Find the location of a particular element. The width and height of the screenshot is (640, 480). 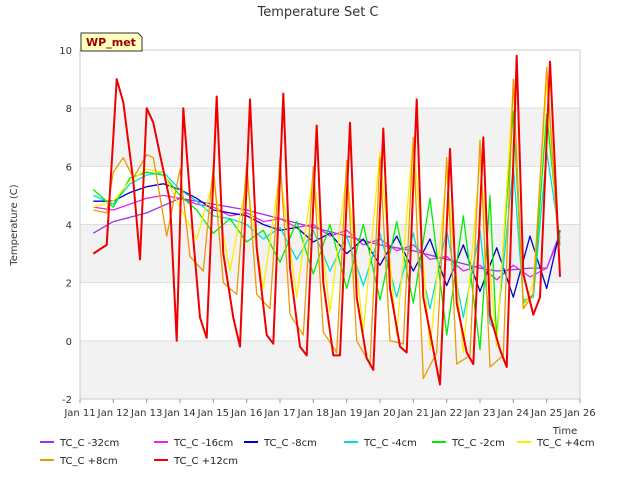

legend-entry: TC_C +8cm is located at coordinates (88, 461).